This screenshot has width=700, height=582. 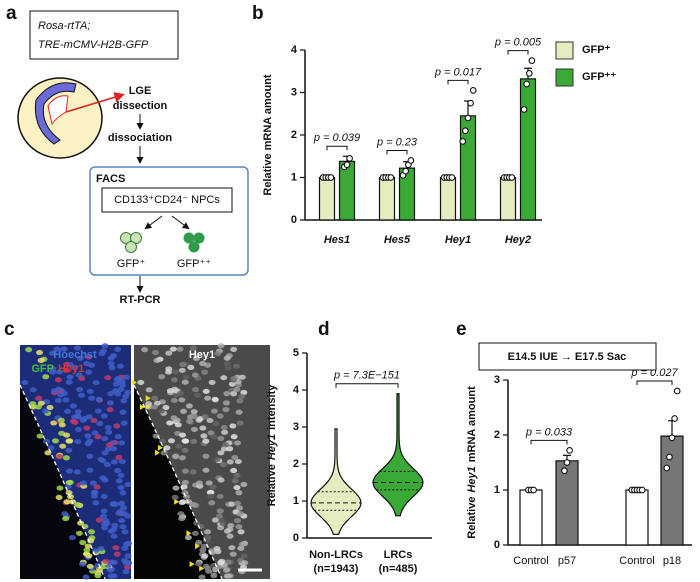 I want to click on x-tick-label: p18, so click(x=672, y=561).